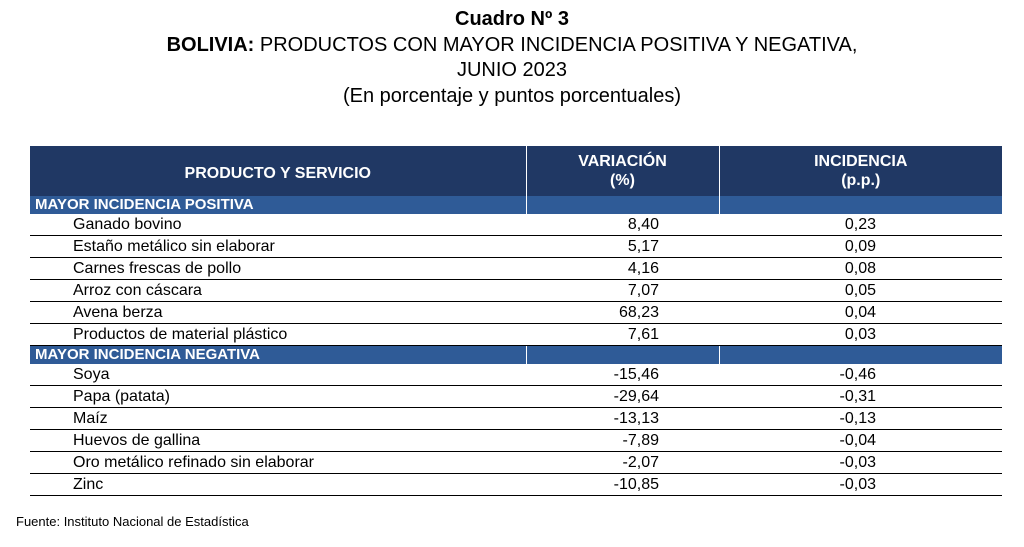  I want to click on table-row: Maíz -13,13 -0,13, so click(516, 418).